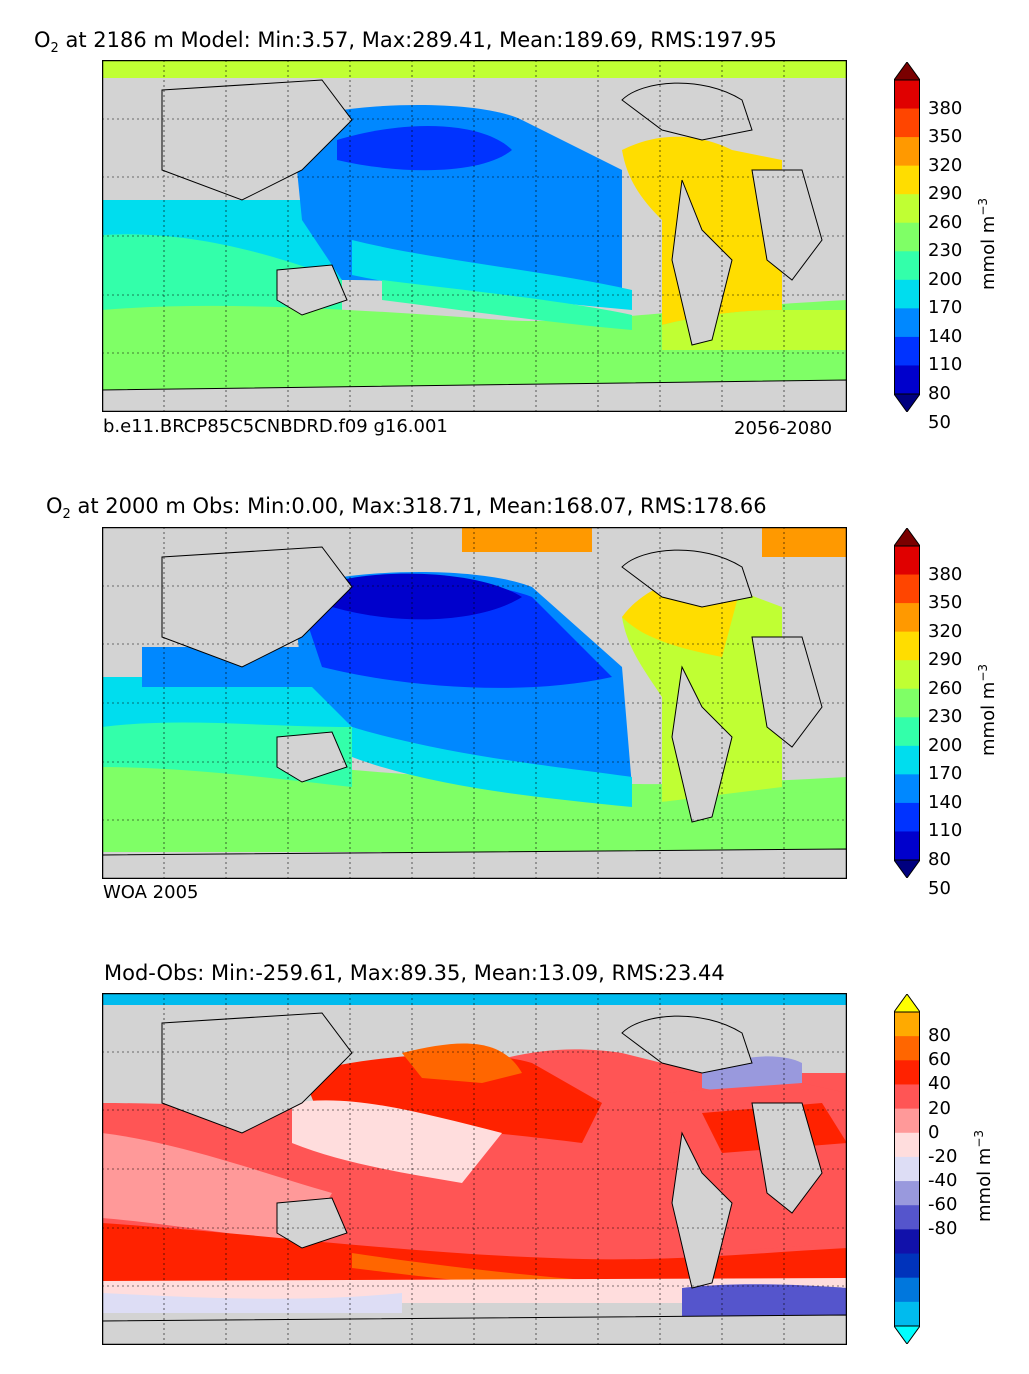 The height and width of the screenshot is (1374, 1029). What do you see at coordinates (151, 892) in the screenshot?
I see `panel-2-source-label: WOA 2005` at bounding box center [151, 892].